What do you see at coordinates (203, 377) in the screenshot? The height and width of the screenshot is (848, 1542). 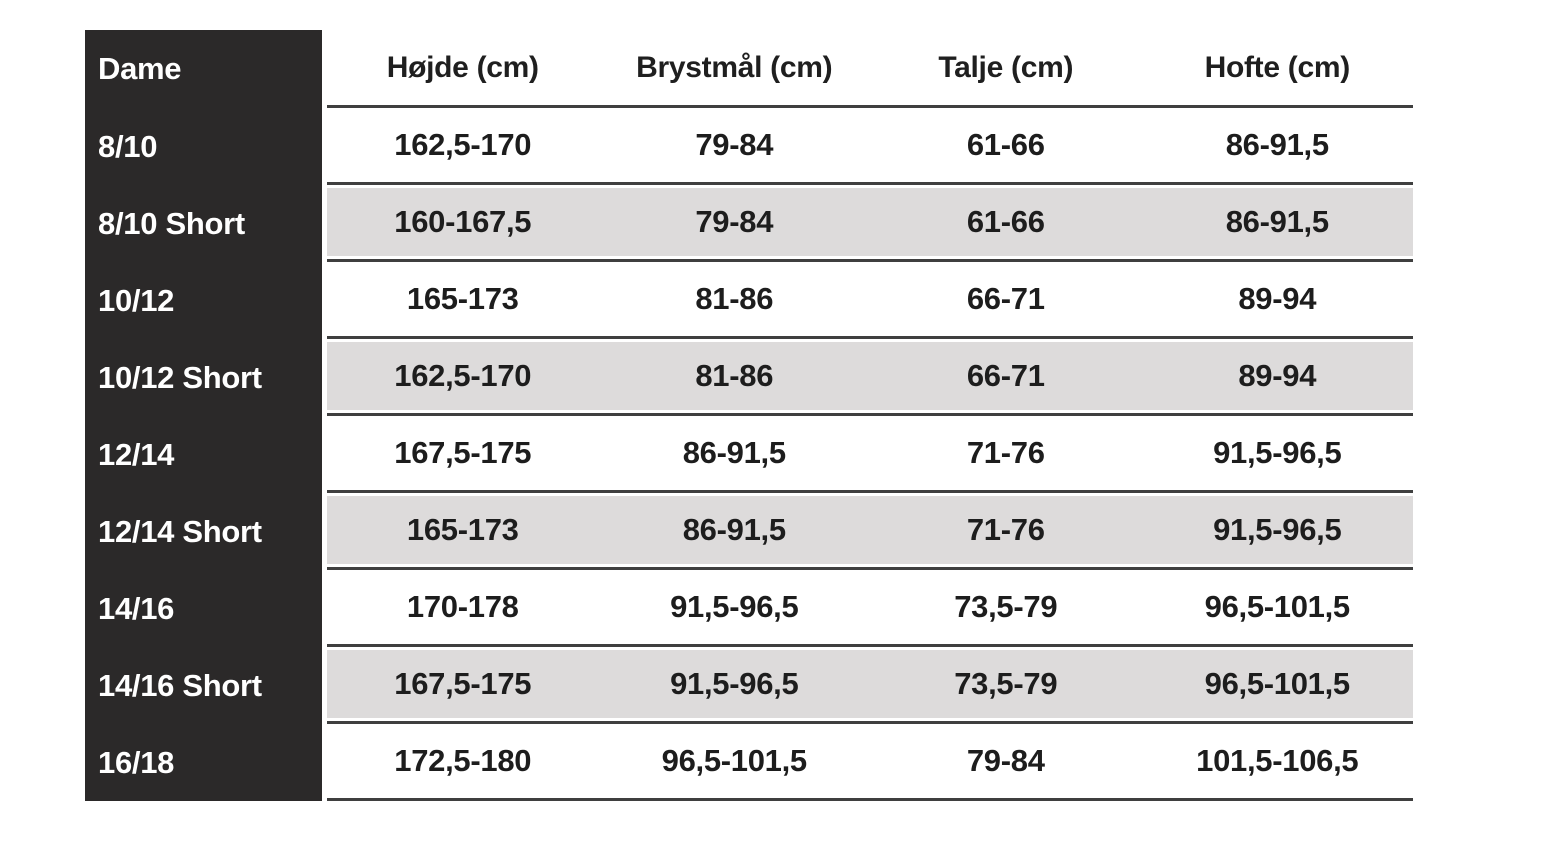 I see `row-label: 10/12 Short` at bounding box center [203, 377].